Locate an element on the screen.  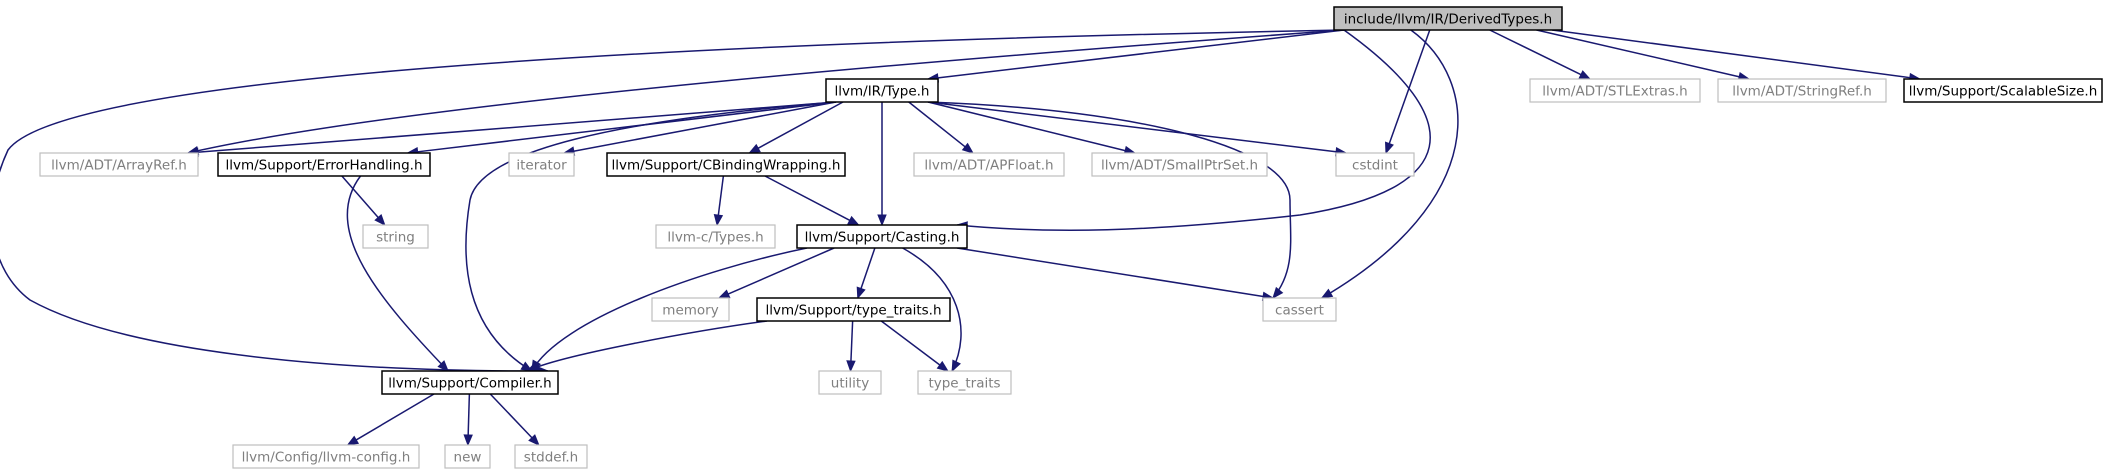
node-label-cstdint: cstdint is located at coordinates (1375, 166).